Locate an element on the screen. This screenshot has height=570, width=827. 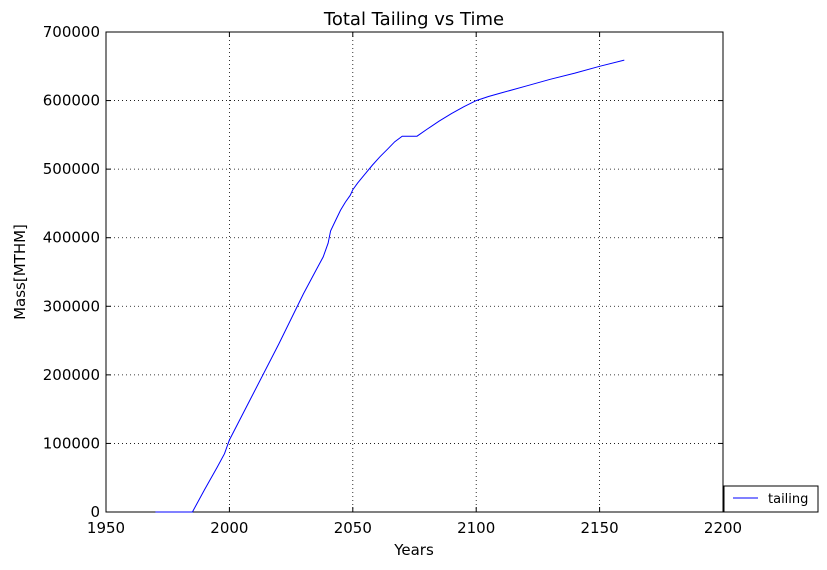
y-tick-label: 100000 is located at coordinates (71, 443).